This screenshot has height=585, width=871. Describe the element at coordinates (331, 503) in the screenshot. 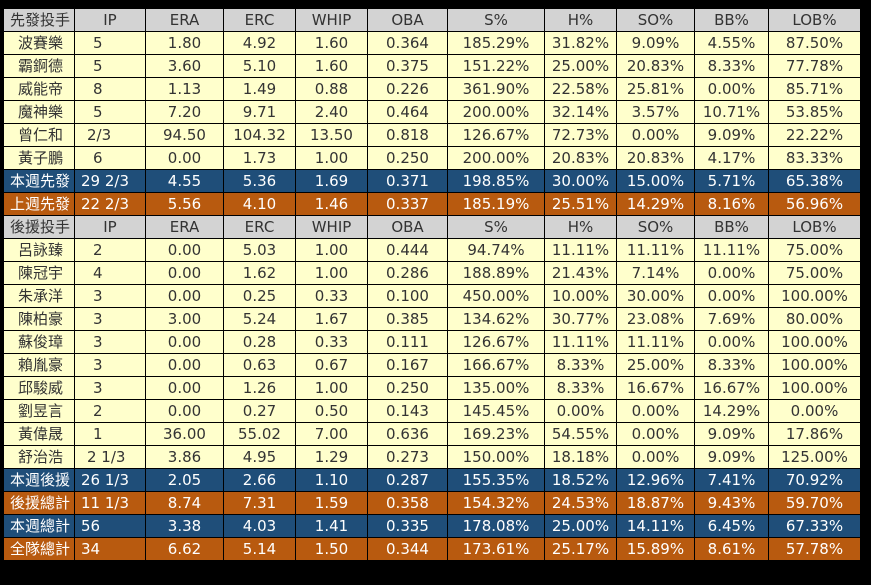

I see `stat-value: 1.59` at that location.